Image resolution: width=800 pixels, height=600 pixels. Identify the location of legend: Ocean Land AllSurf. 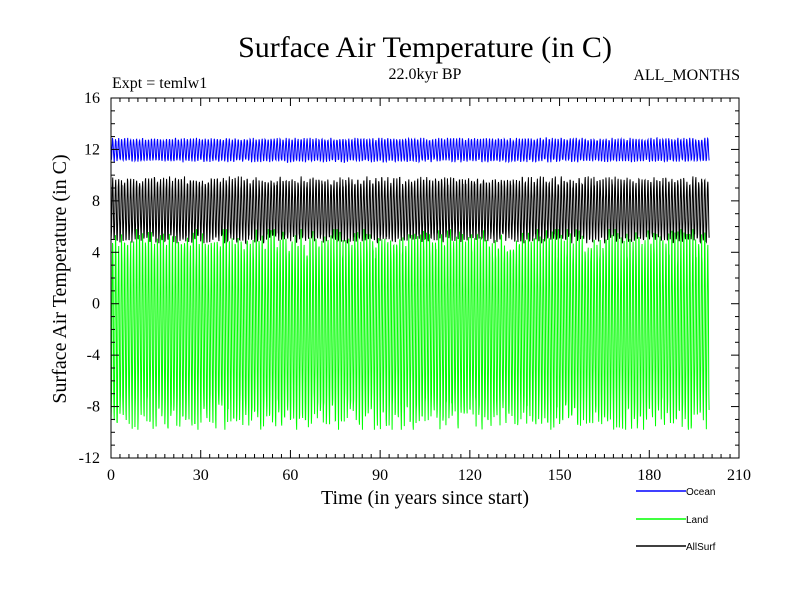
(676, 520).